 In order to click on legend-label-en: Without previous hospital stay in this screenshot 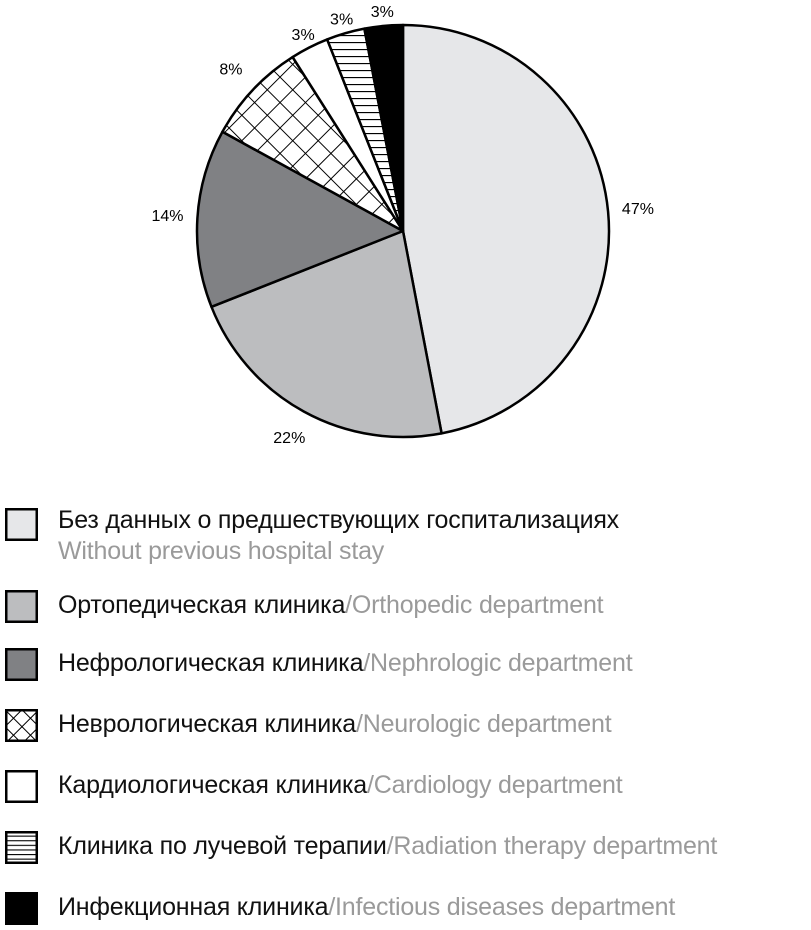, I will do `click(221, 551)`.